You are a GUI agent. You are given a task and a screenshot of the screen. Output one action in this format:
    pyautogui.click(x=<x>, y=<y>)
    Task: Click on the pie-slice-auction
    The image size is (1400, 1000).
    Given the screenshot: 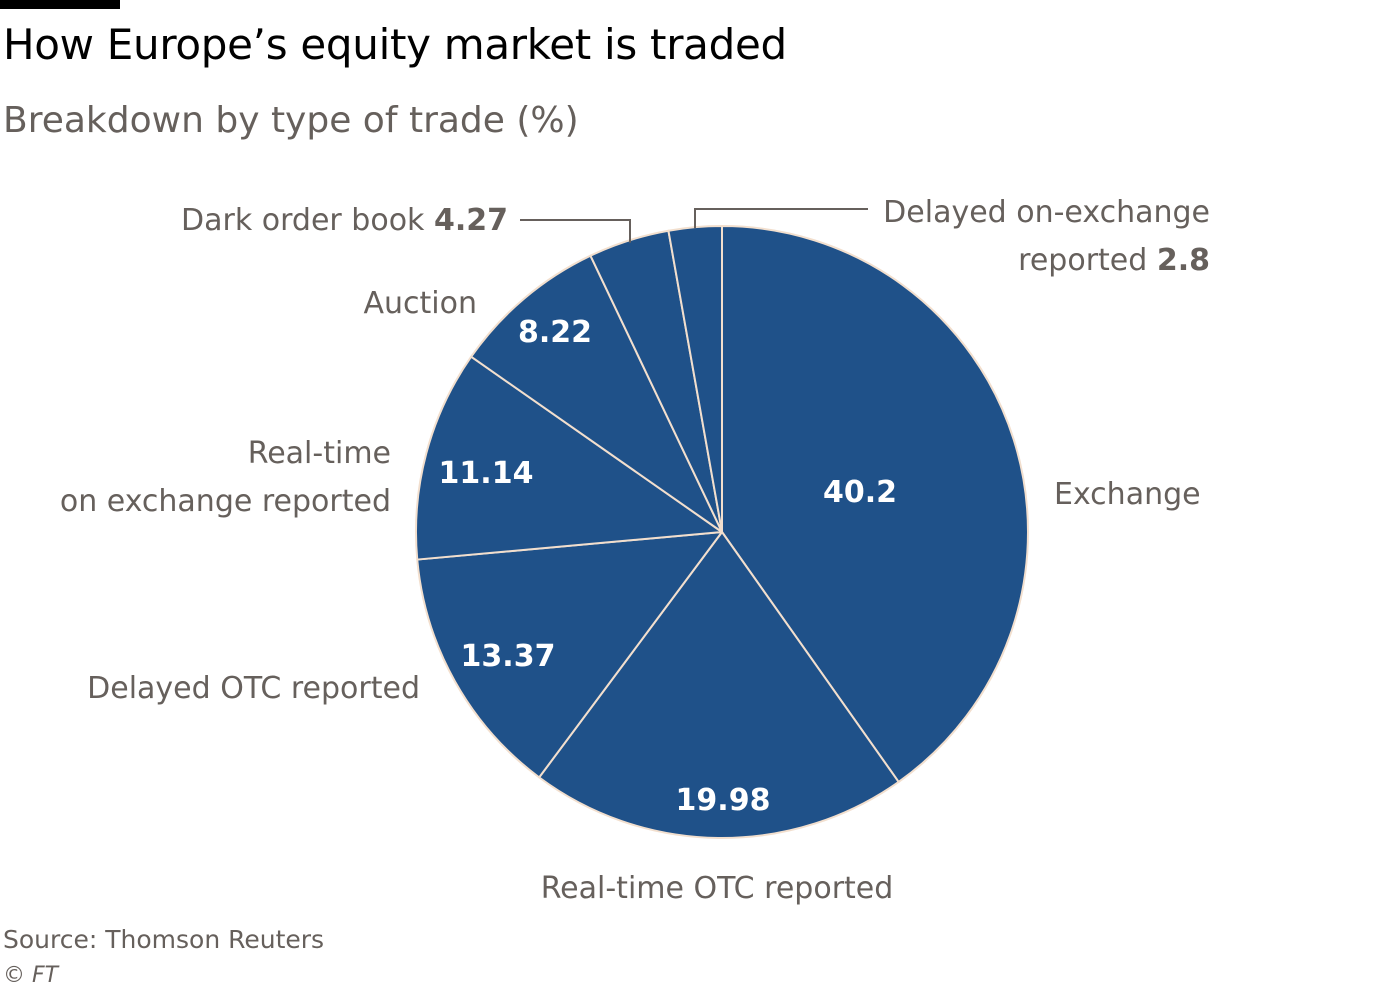 What is the action you would take?
    pyautogui.click(x=596, y=393)
    